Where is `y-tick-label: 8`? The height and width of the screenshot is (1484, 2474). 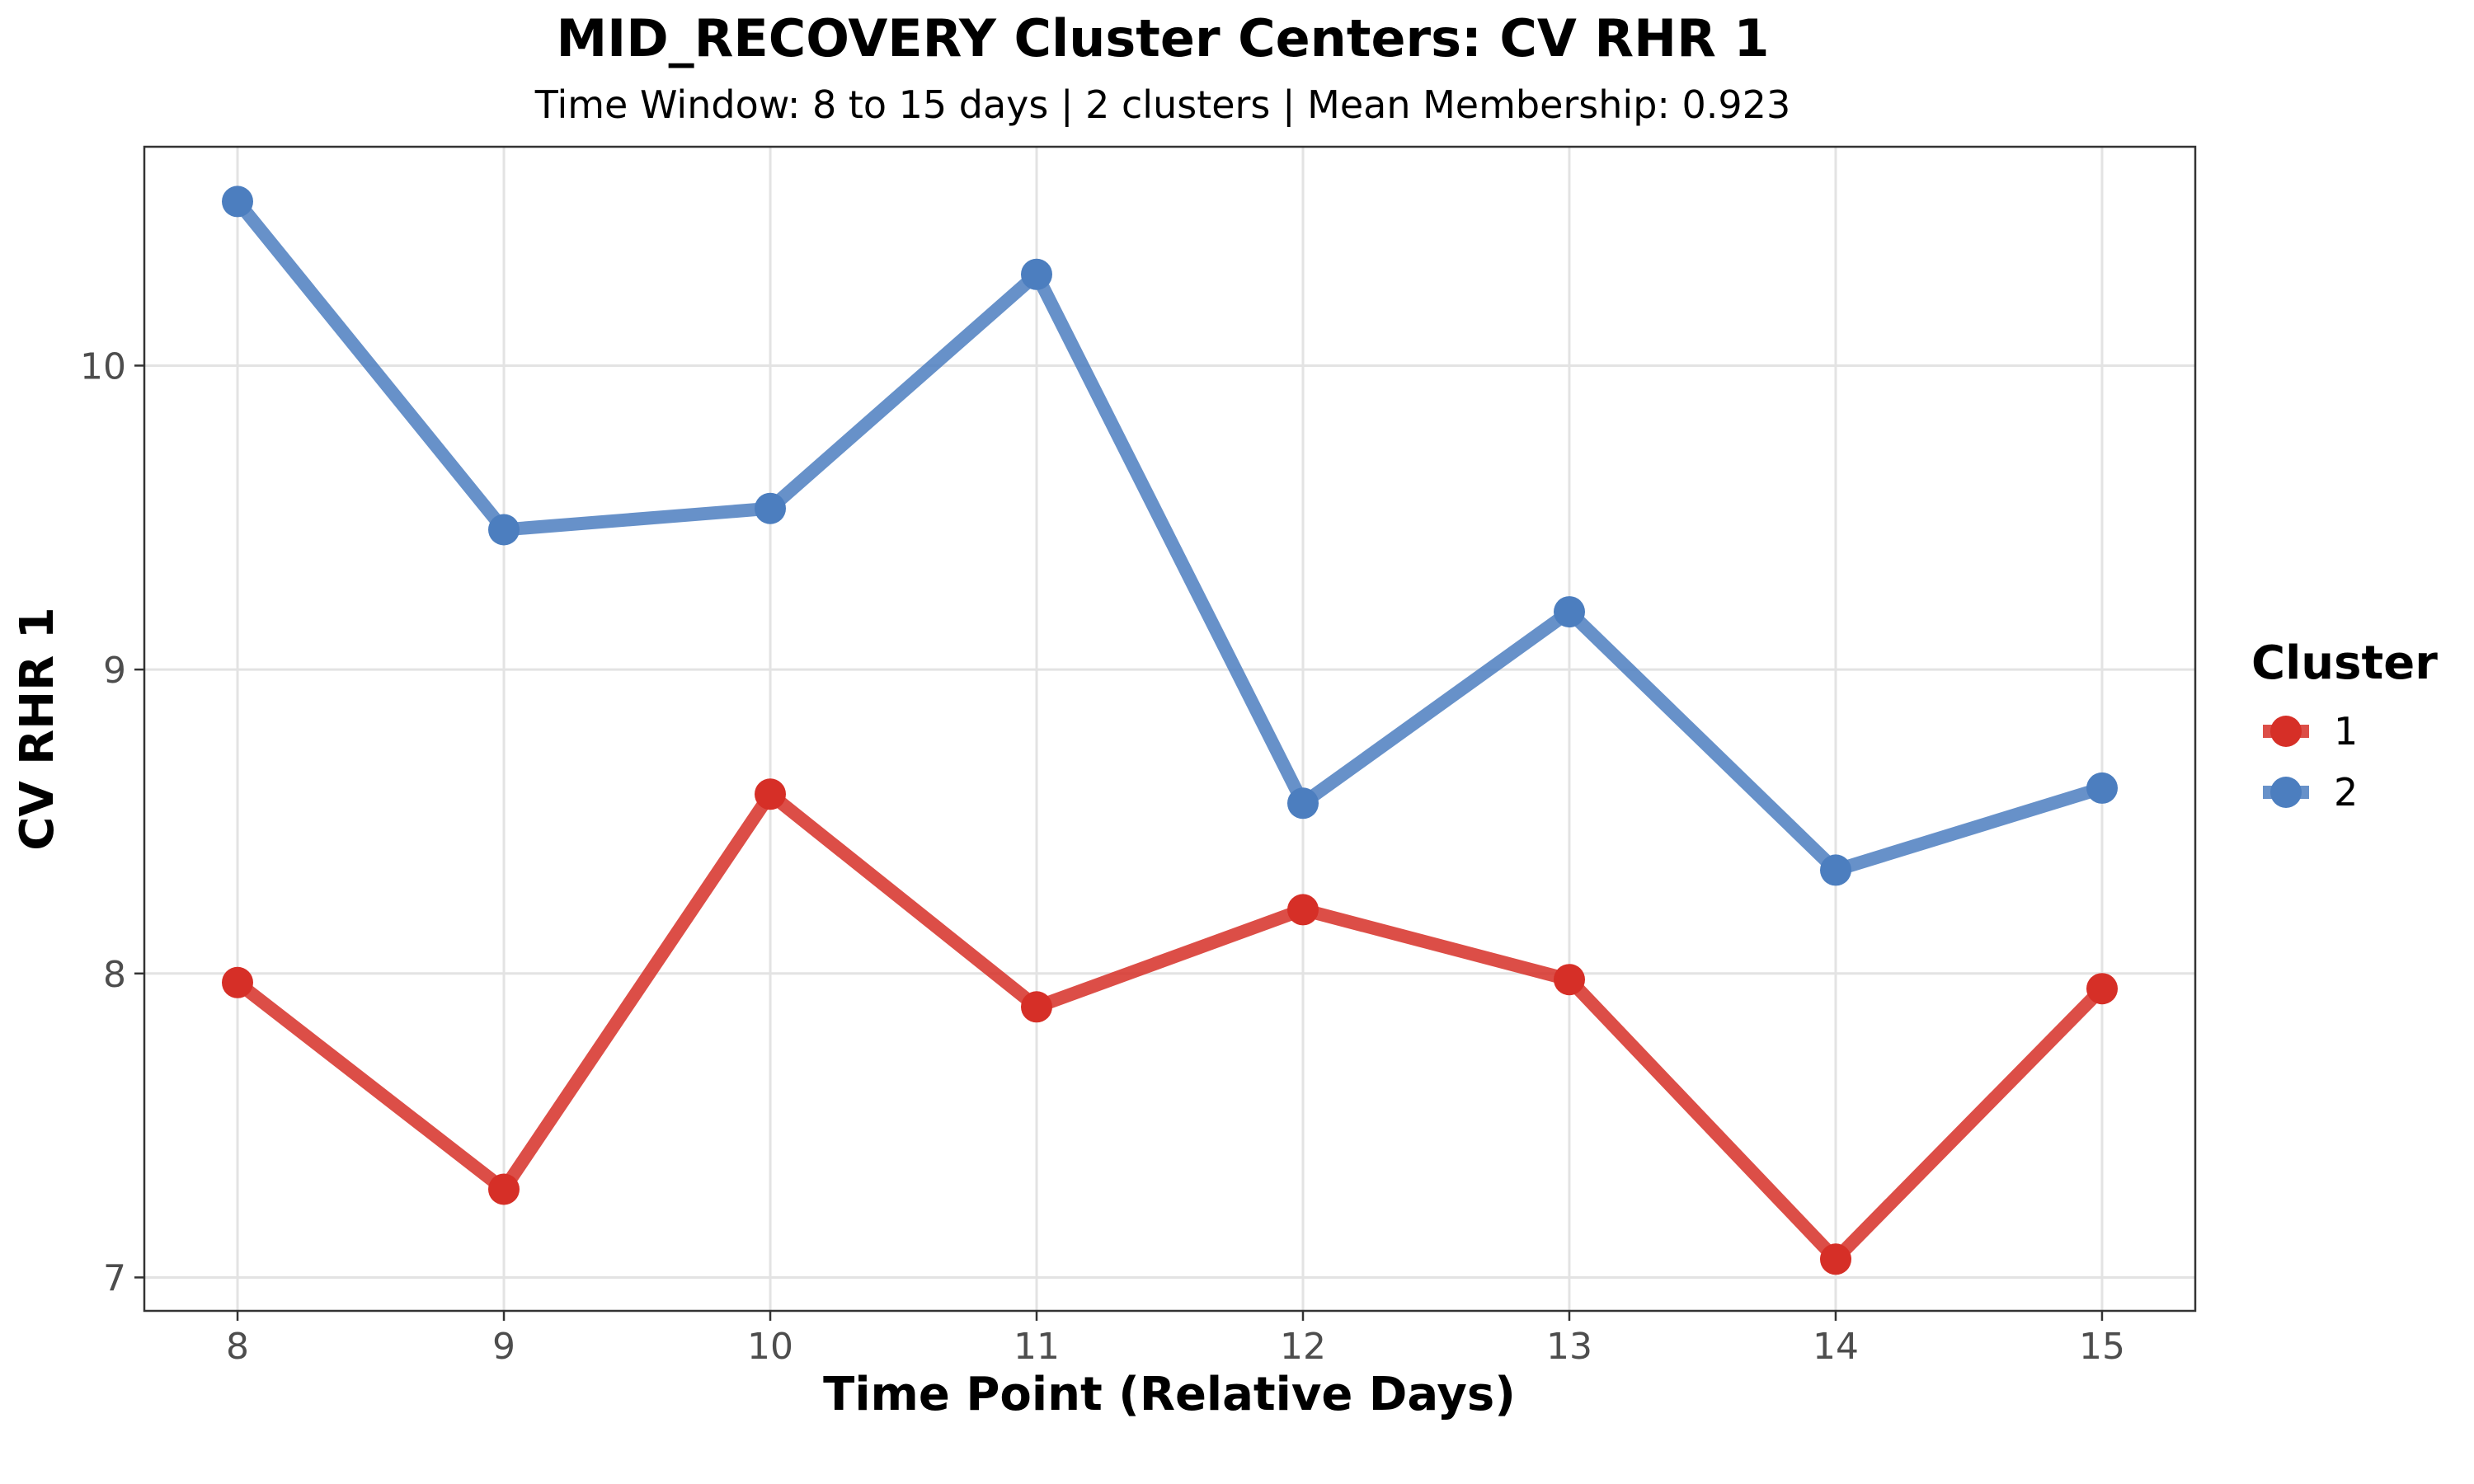
y-tick-label: 8 is located at coordinates (114, 975).